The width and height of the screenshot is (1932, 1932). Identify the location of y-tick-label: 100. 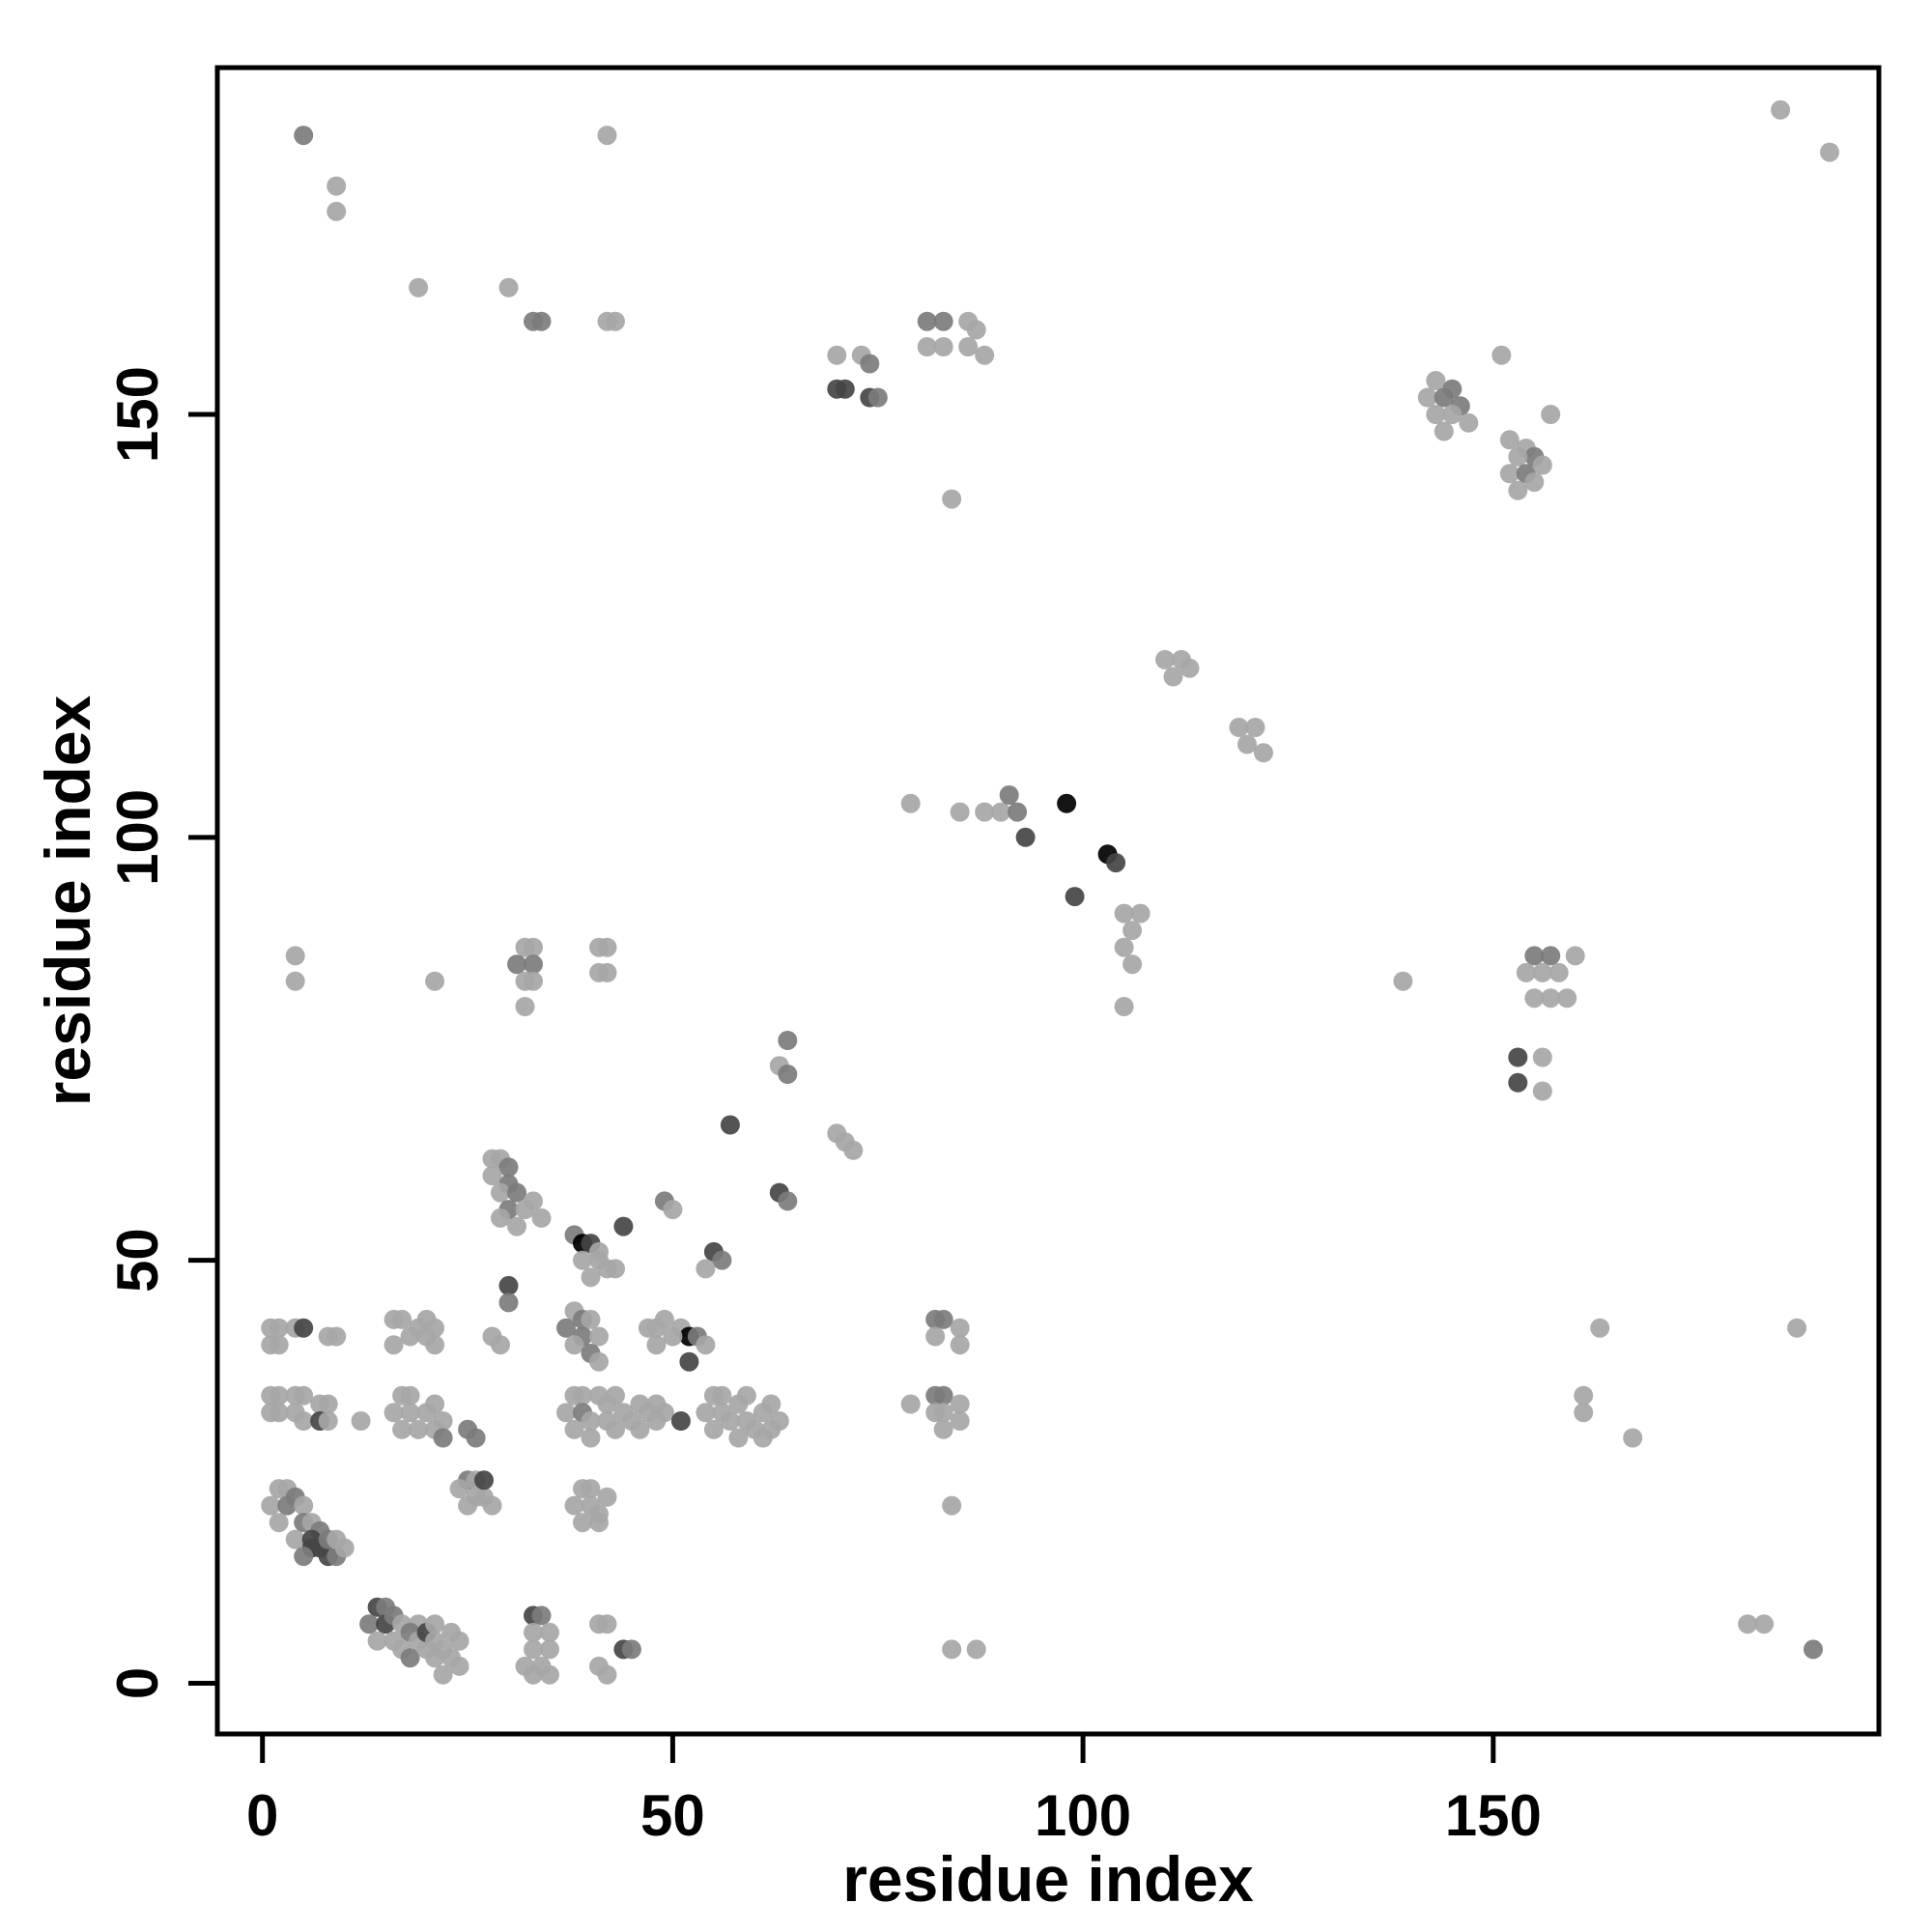
(137, 837).